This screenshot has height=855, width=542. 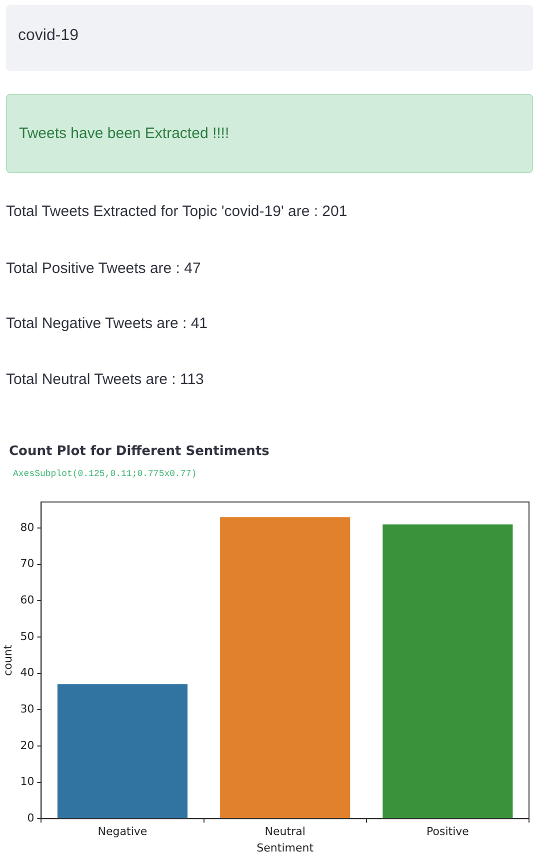 What do you see at coordinates (285, 831) in the screenshot?
I see `x-tick-label: Neutral` at bounding box center [285, 831].